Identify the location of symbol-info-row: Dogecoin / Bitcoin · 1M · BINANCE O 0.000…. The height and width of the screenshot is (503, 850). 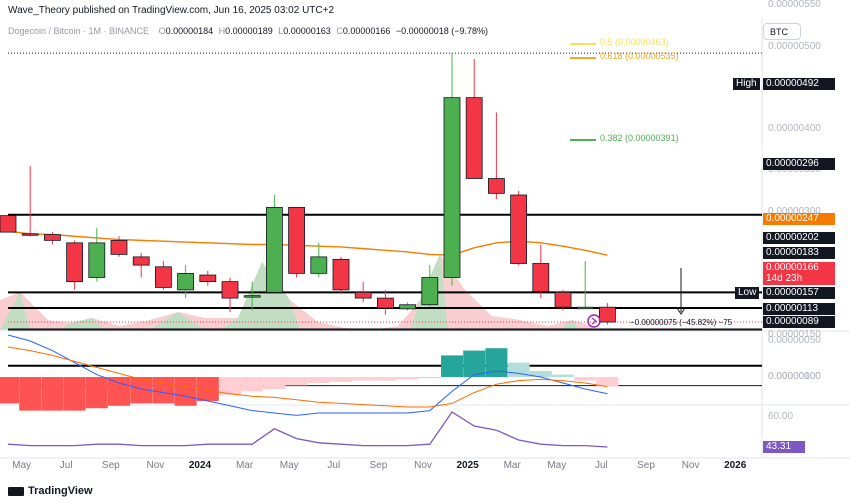
(248, 31).